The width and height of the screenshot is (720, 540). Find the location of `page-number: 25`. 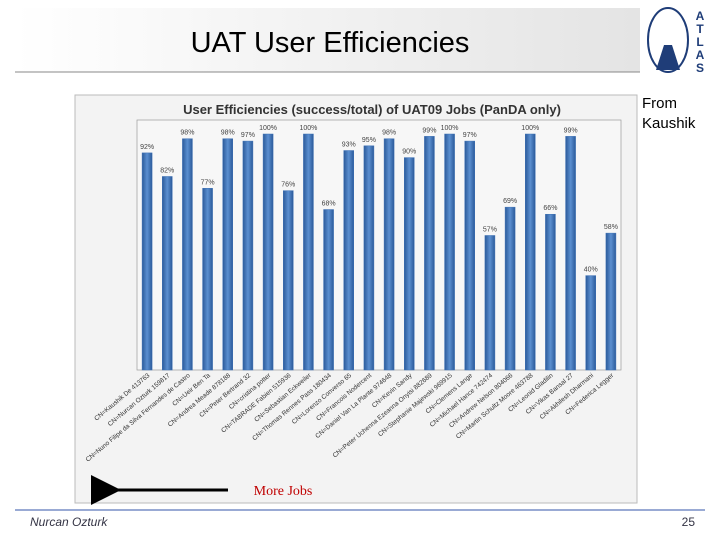

page-number: 25 is located at coordinates (689, 522).